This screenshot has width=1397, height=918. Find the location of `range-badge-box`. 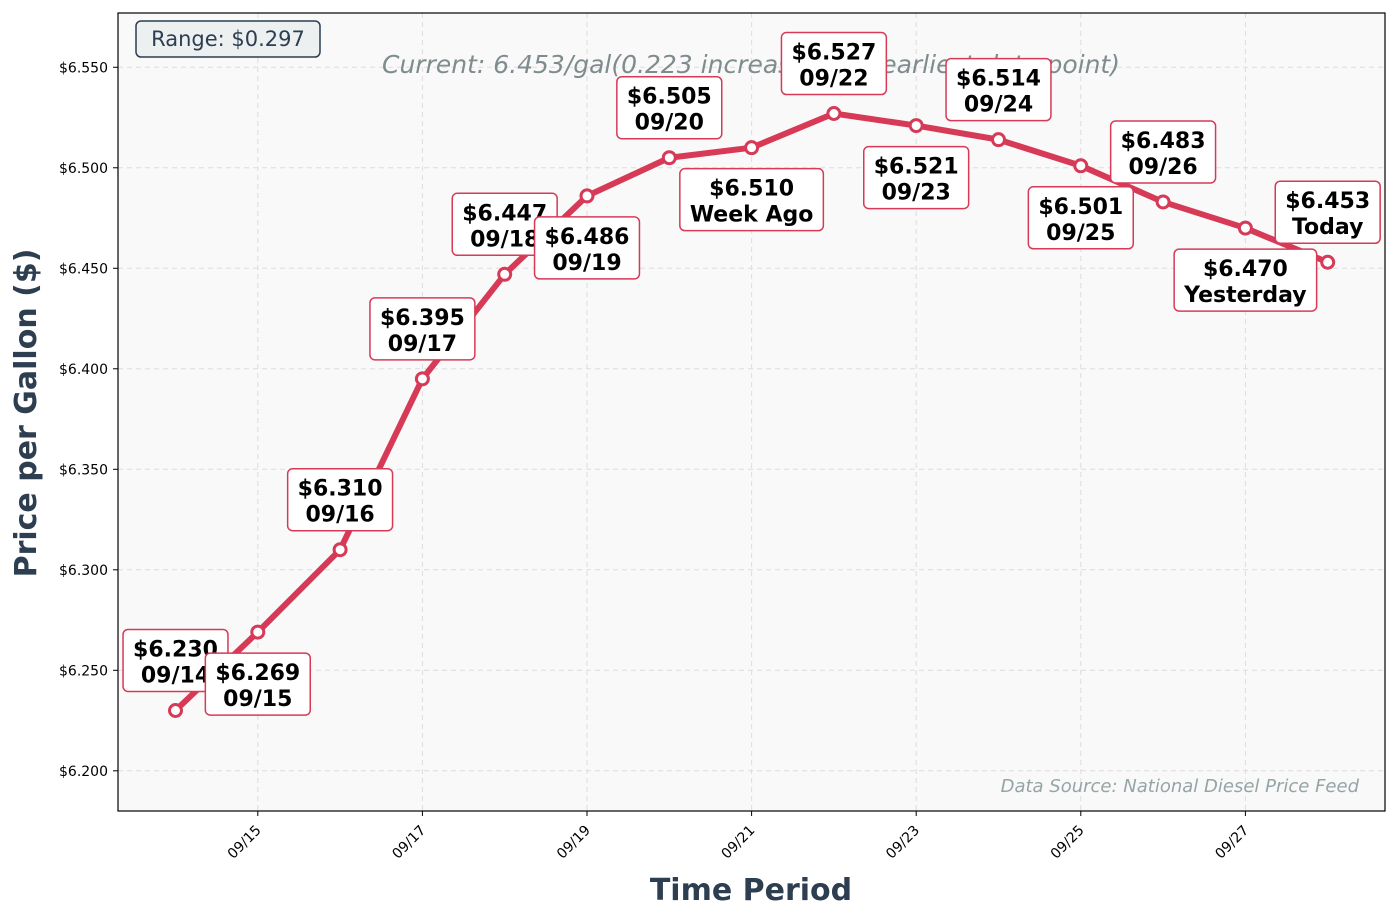

range-badge-box is located at coordinates (228, 39).